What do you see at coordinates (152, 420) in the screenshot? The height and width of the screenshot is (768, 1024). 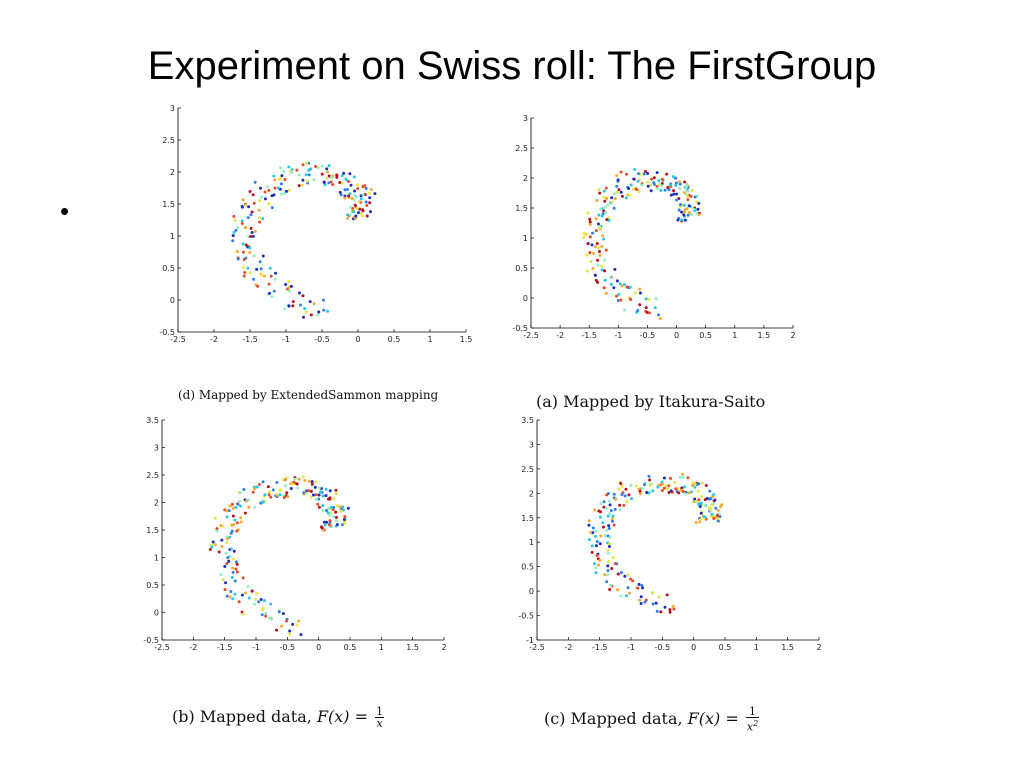 I see `y-tick-label: 3.5` at bounding box center [152, 420].